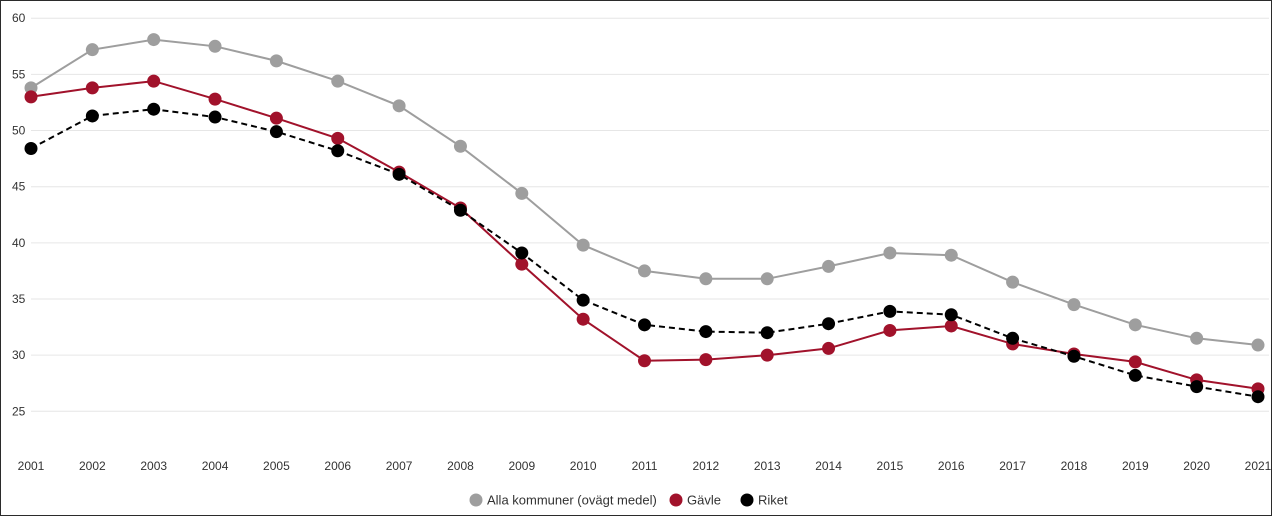 This screenshot has height=516, width=1272. What do you see at coordinates (19, 187) in the screenshot?
I see `y-tick-label: 45` at bounding box center [19, 187].